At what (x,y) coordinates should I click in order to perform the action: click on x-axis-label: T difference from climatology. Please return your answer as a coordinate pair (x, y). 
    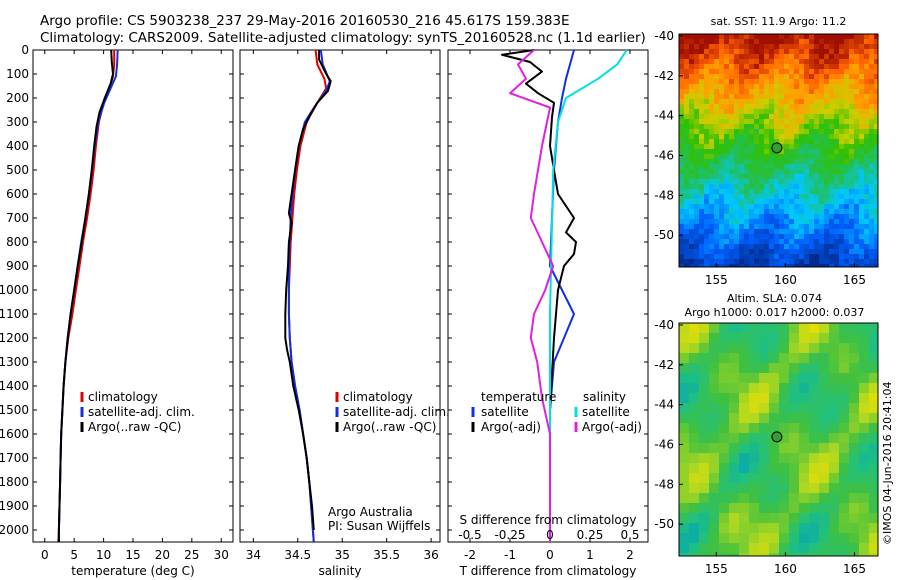
    Looking at the image, I should click on (548, 571).